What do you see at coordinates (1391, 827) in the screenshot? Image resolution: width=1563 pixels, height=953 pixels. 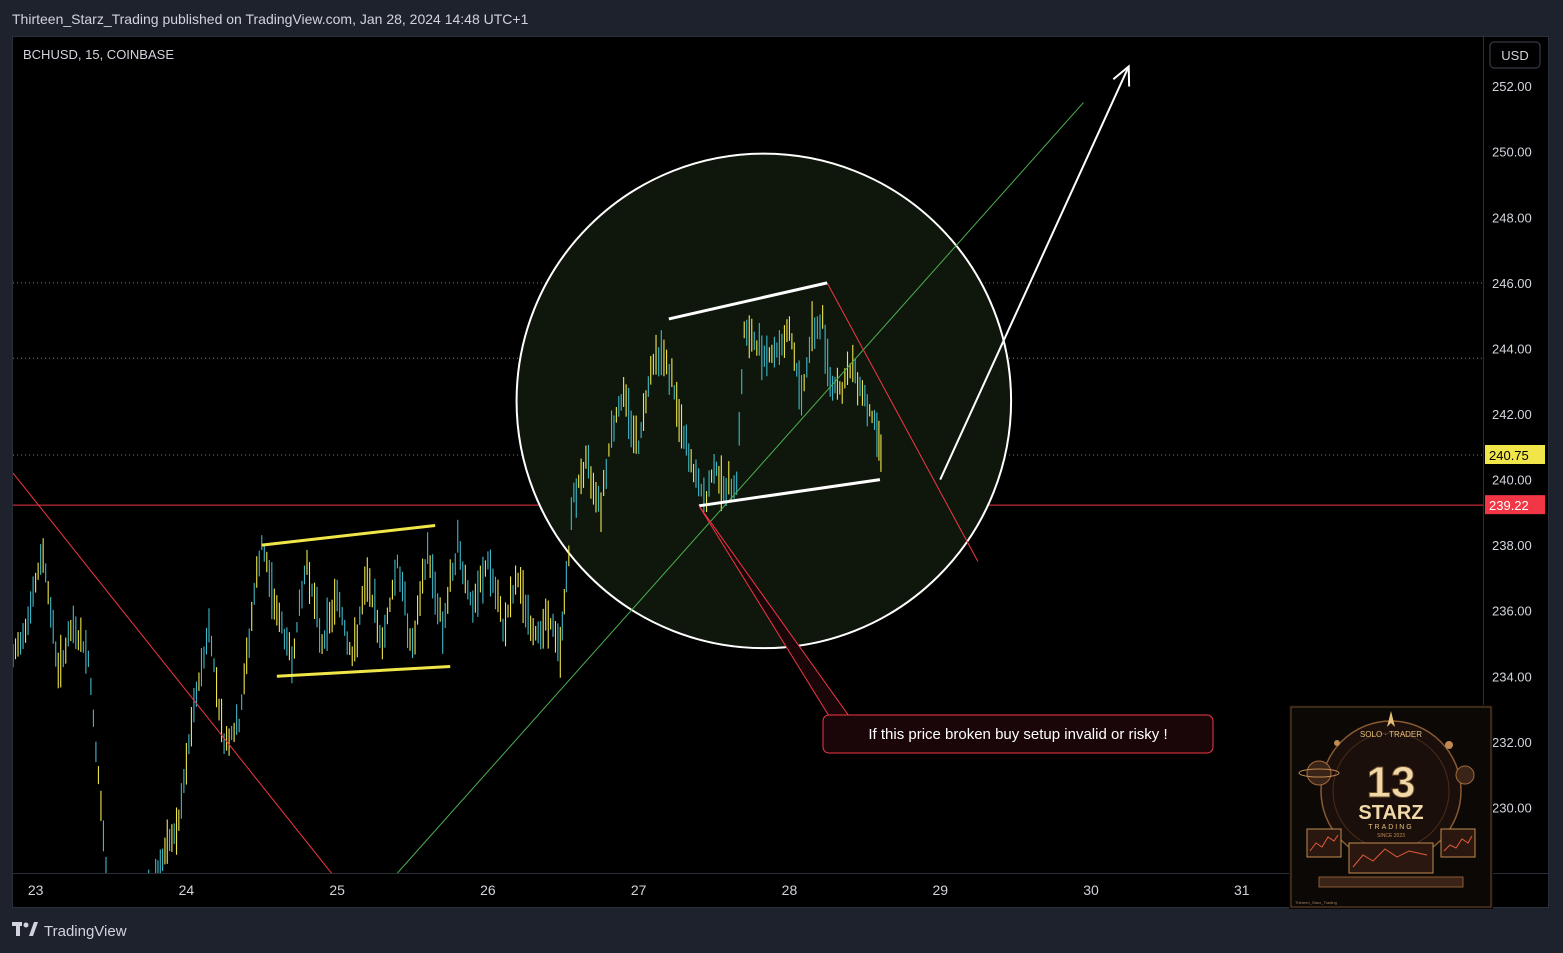 I see `badge-line-4: TRADING` at bounding box center [1391, 827].